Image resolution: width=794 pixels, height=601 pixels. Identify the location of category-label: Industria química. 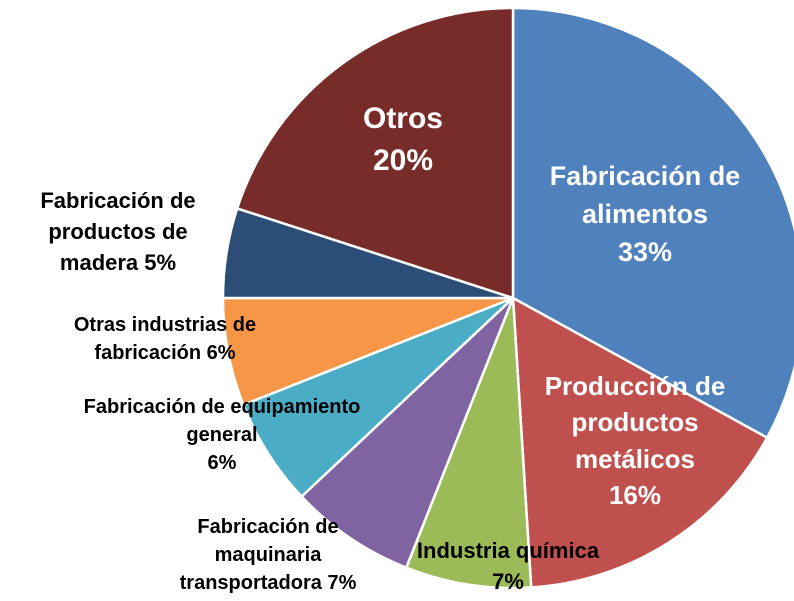
(508, 550).